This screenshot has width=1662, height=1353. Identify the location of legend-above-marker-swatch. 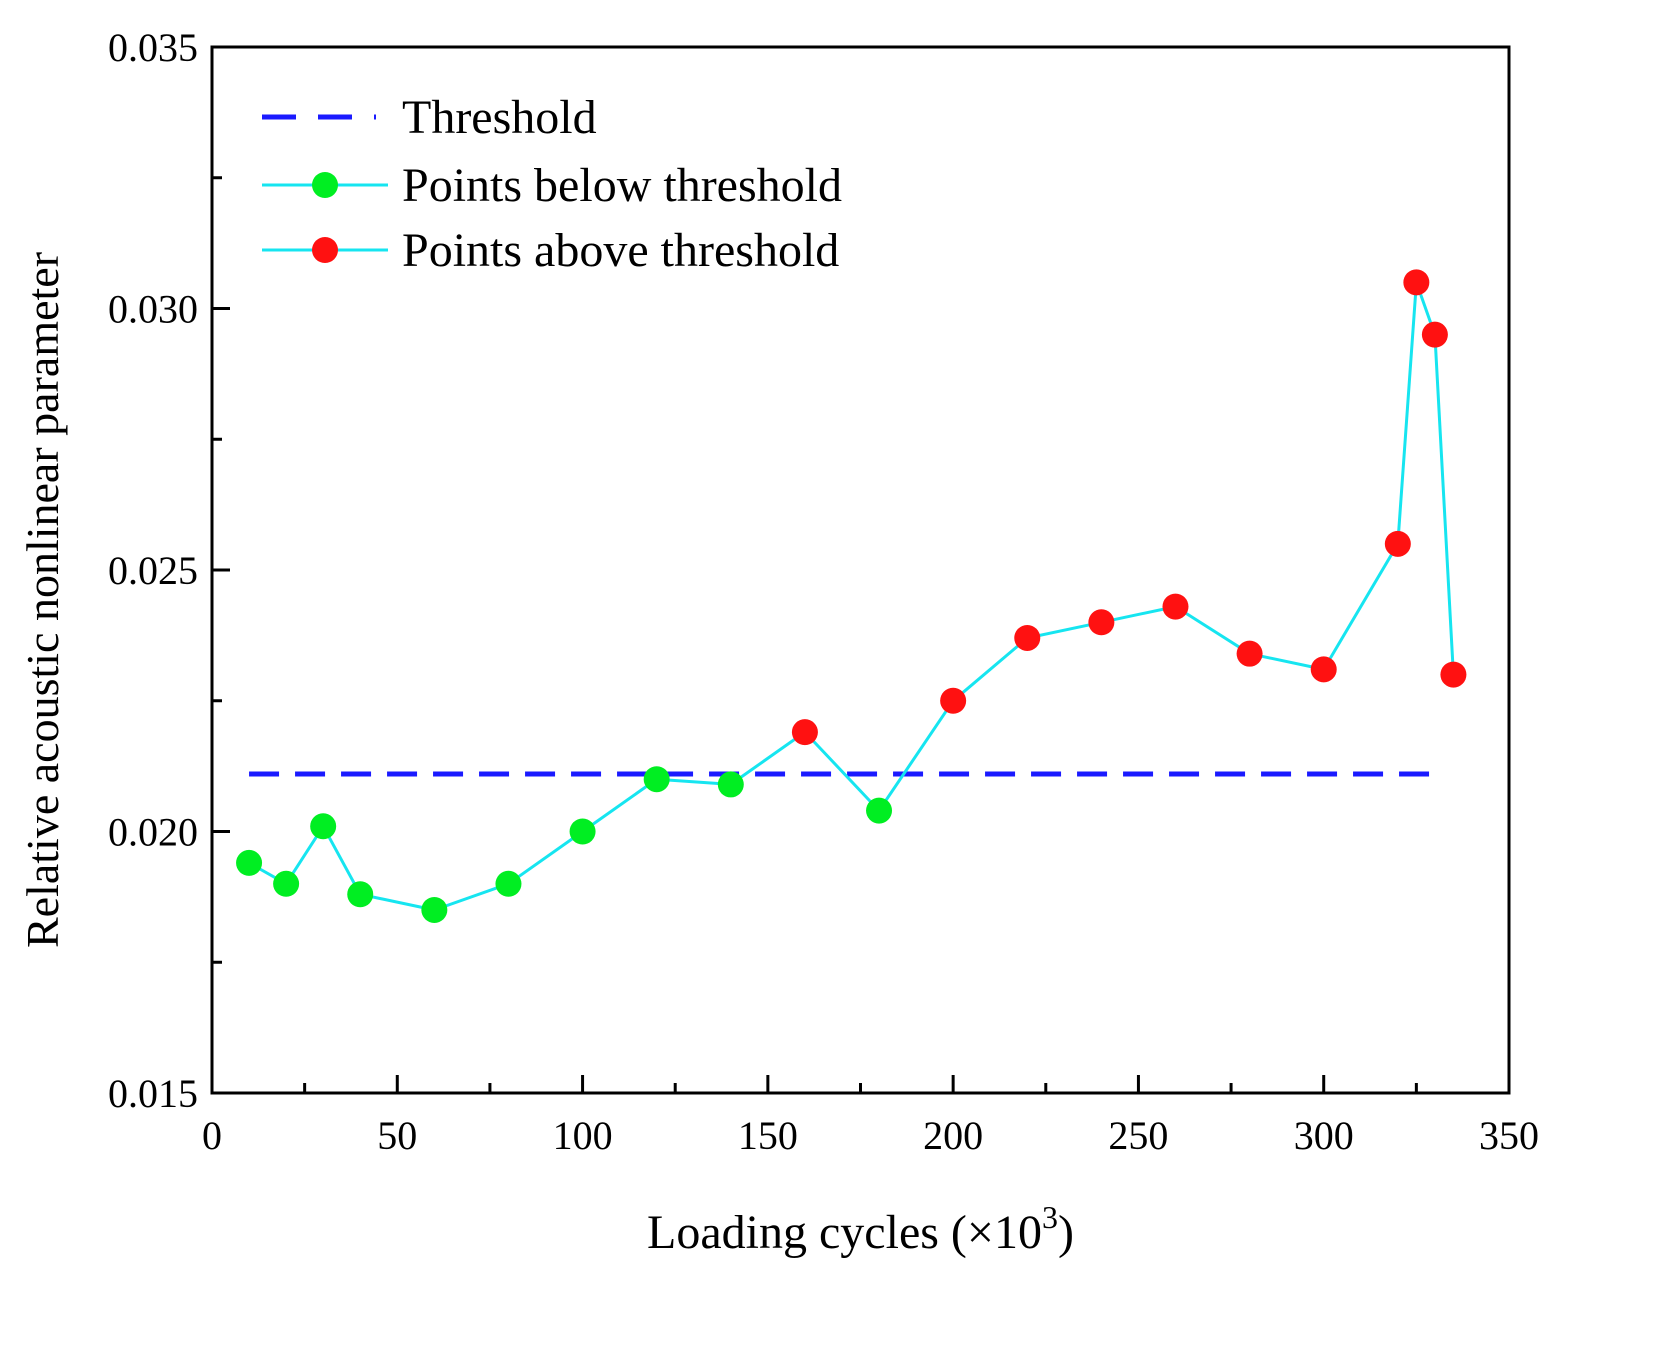
(325, 250).